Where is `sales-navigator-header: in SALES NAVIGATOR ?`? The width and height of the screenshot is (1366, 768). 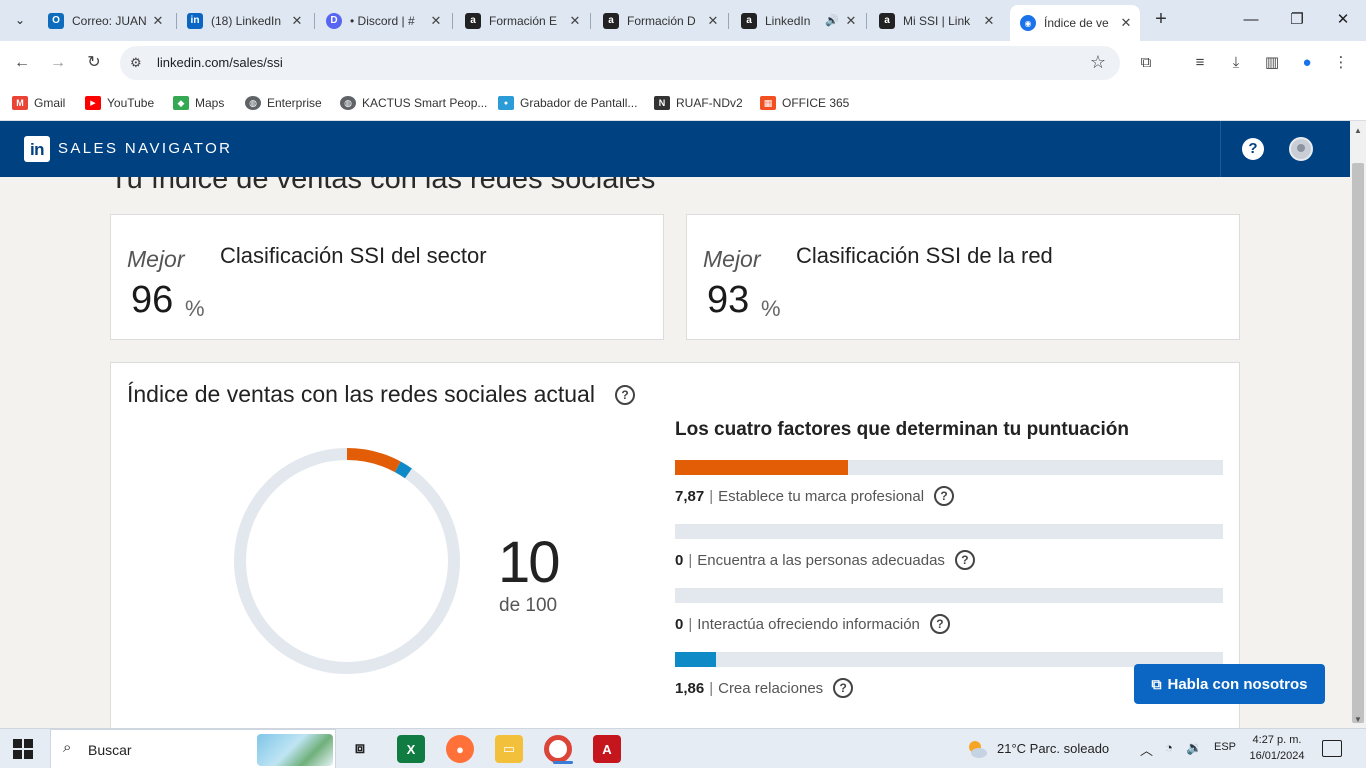 sales-navigator-header: in SALES NAVIGATOR ? is located at coordinates (675, 149).